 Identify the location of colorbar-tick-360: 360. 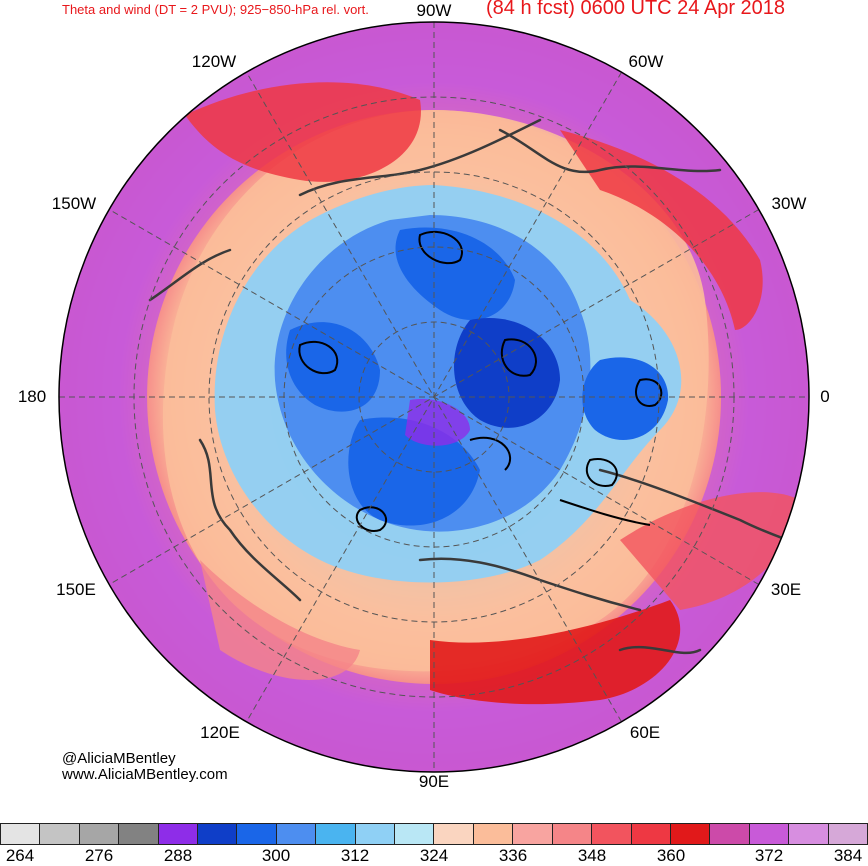
(671, 855).